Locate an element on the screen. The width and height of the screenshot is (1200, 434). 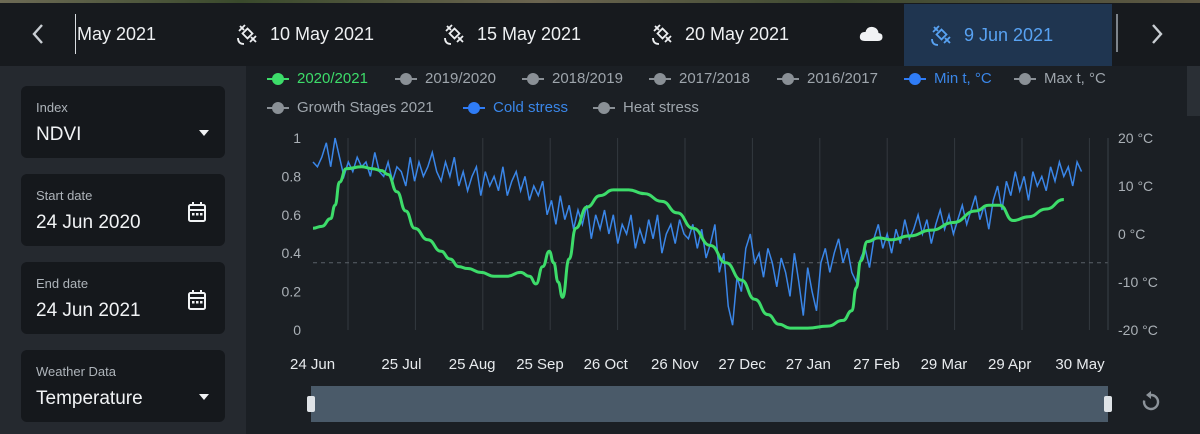
weather-data-label: Weather Data is located at coordinates (76, 371).